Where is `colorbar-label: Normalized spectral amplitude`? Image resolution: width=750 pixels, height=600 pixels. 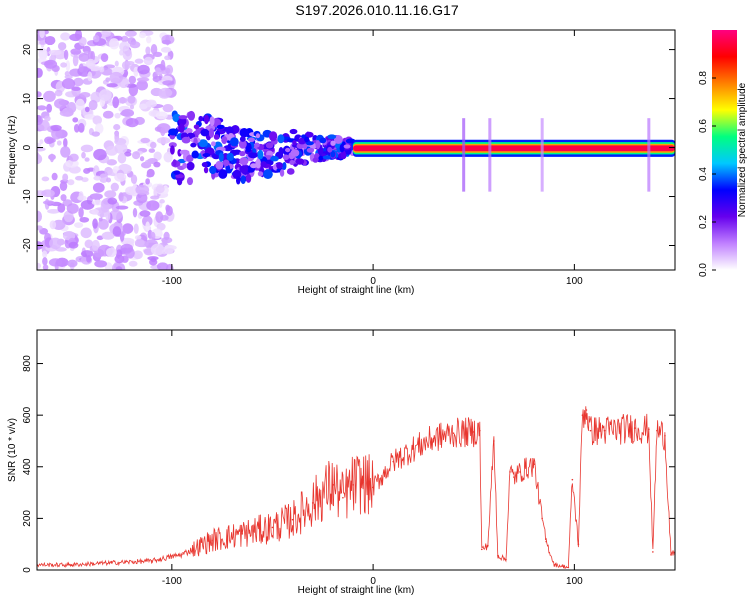 colorbar-label: Normalized spectral amplitude is located at coordinates (742, 149).